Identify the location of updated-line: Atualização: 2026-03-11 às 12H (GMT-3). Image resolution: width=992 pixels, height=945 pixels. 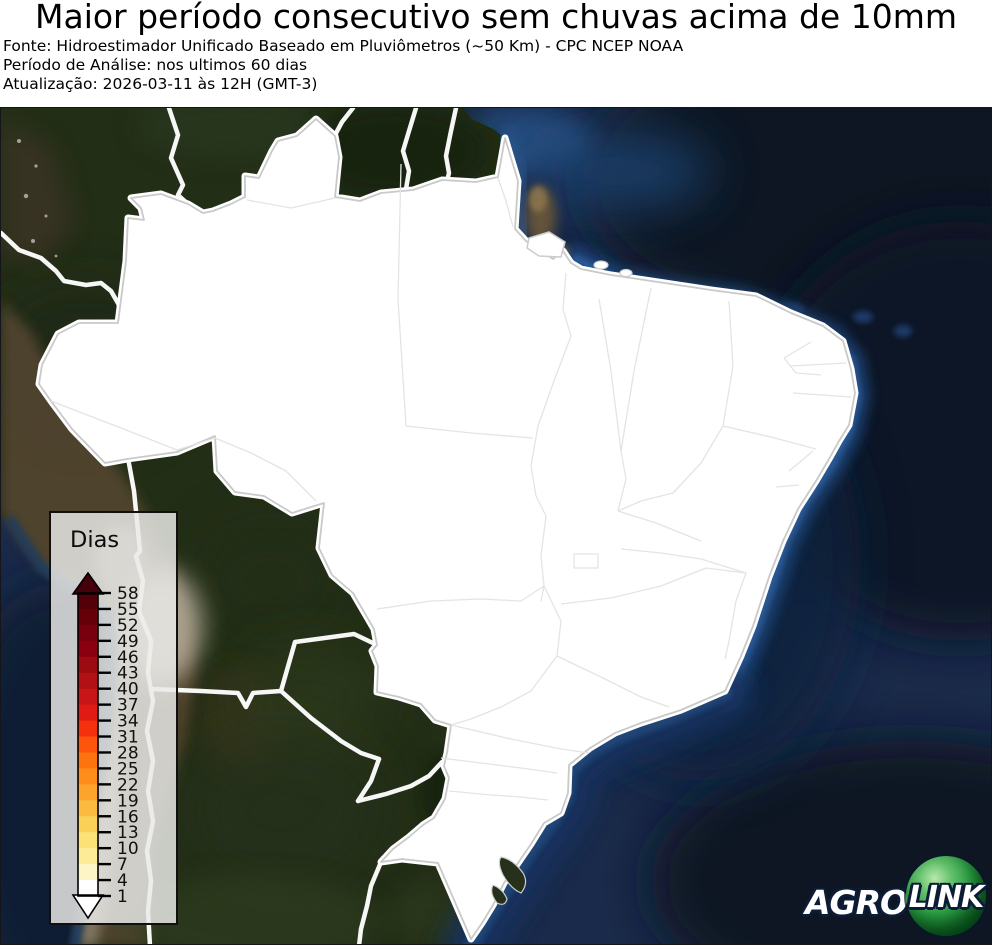
(160, 84).